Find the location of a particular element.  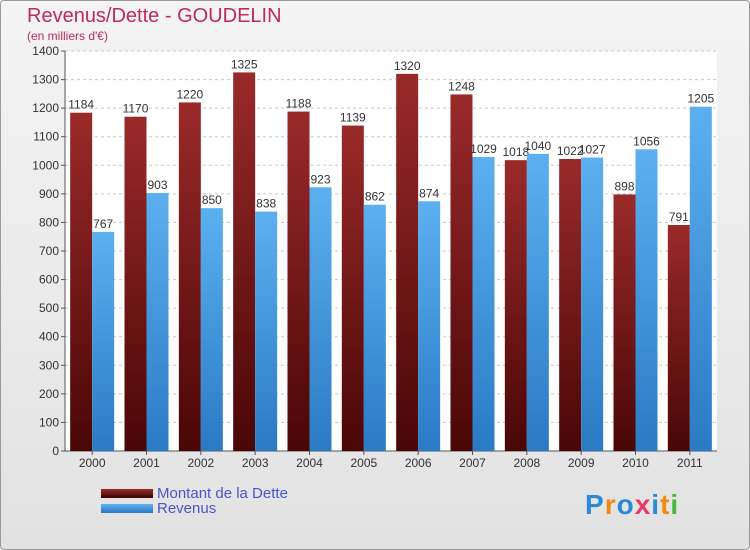

y-tick-label: 200 is located at coordinates (49, 394).